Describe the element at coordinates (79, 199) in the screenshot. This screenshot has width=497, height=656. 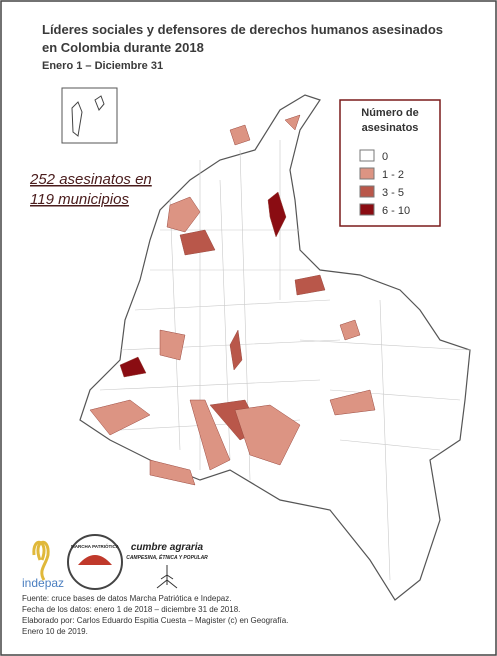
I see `annotation: 119 municipios` at that location.